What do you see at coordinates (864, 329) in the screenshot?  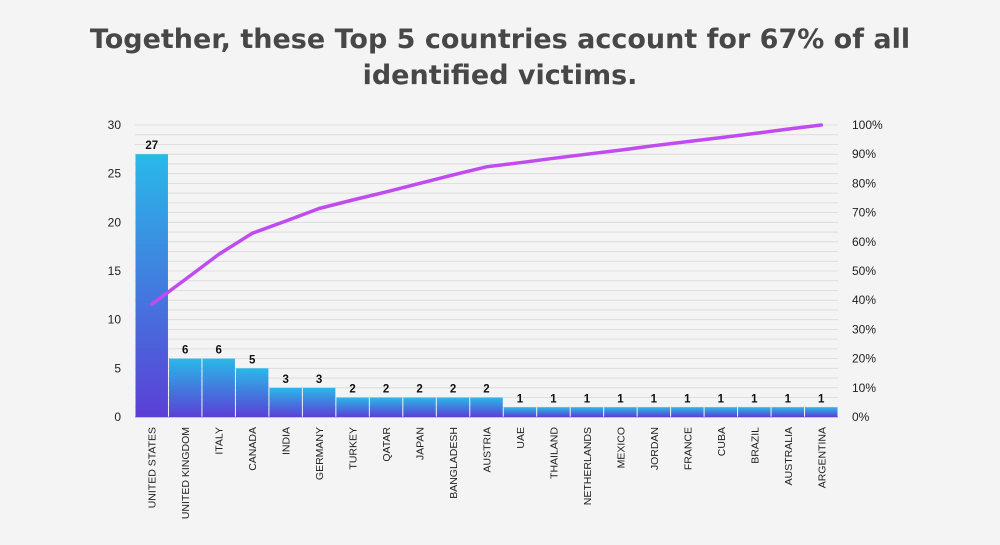 I see `y2-tick-label: 30%` at bounding box center [864, 329].